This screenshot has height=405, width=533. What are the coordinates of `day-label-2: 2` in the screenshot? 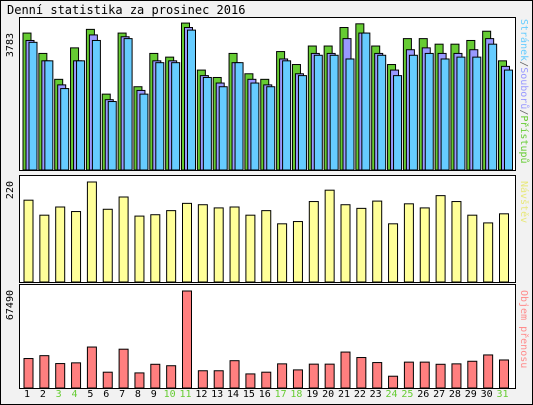 It's located at (42, 394).